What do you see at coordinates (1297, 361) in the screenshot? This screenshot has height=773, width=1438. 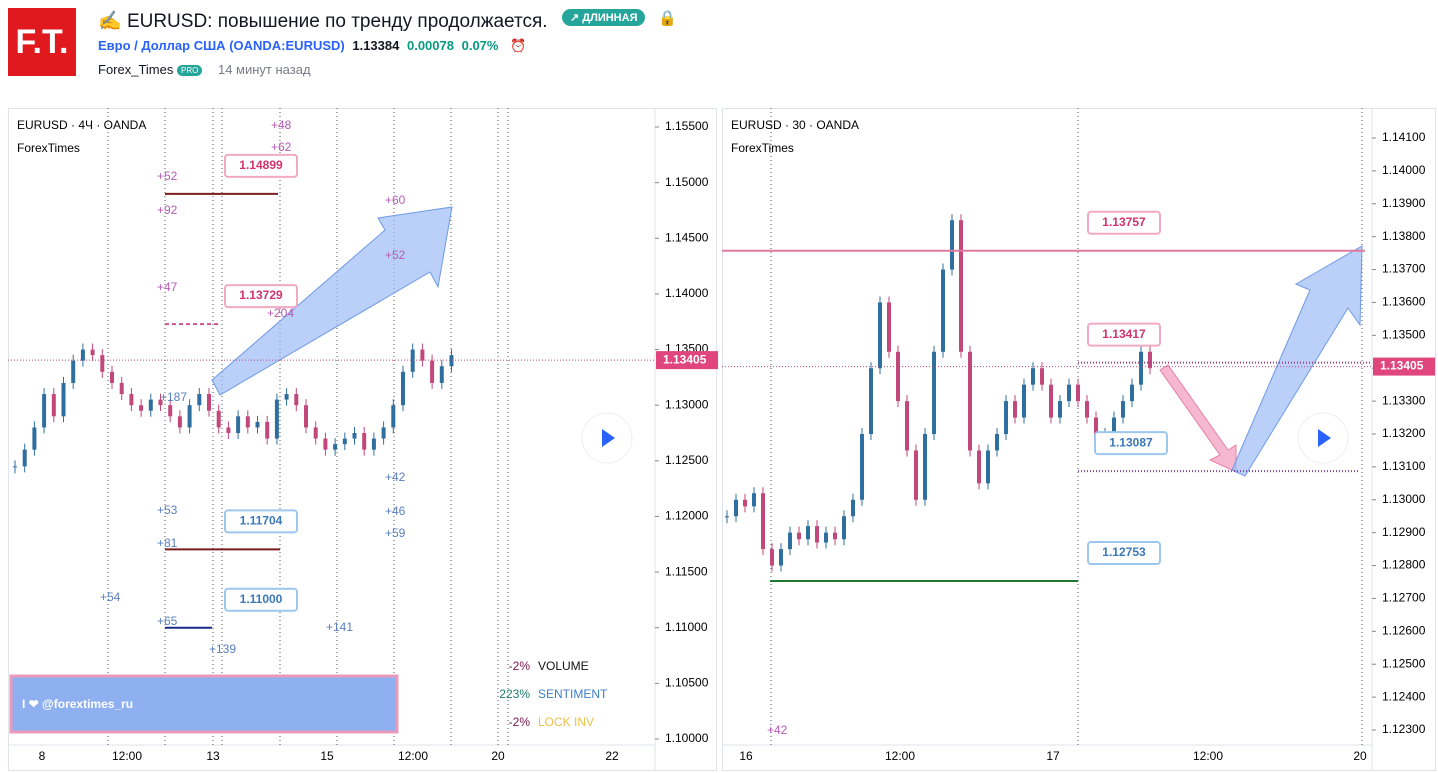 I see `target-arrow` at bounding box center [1297, 361].